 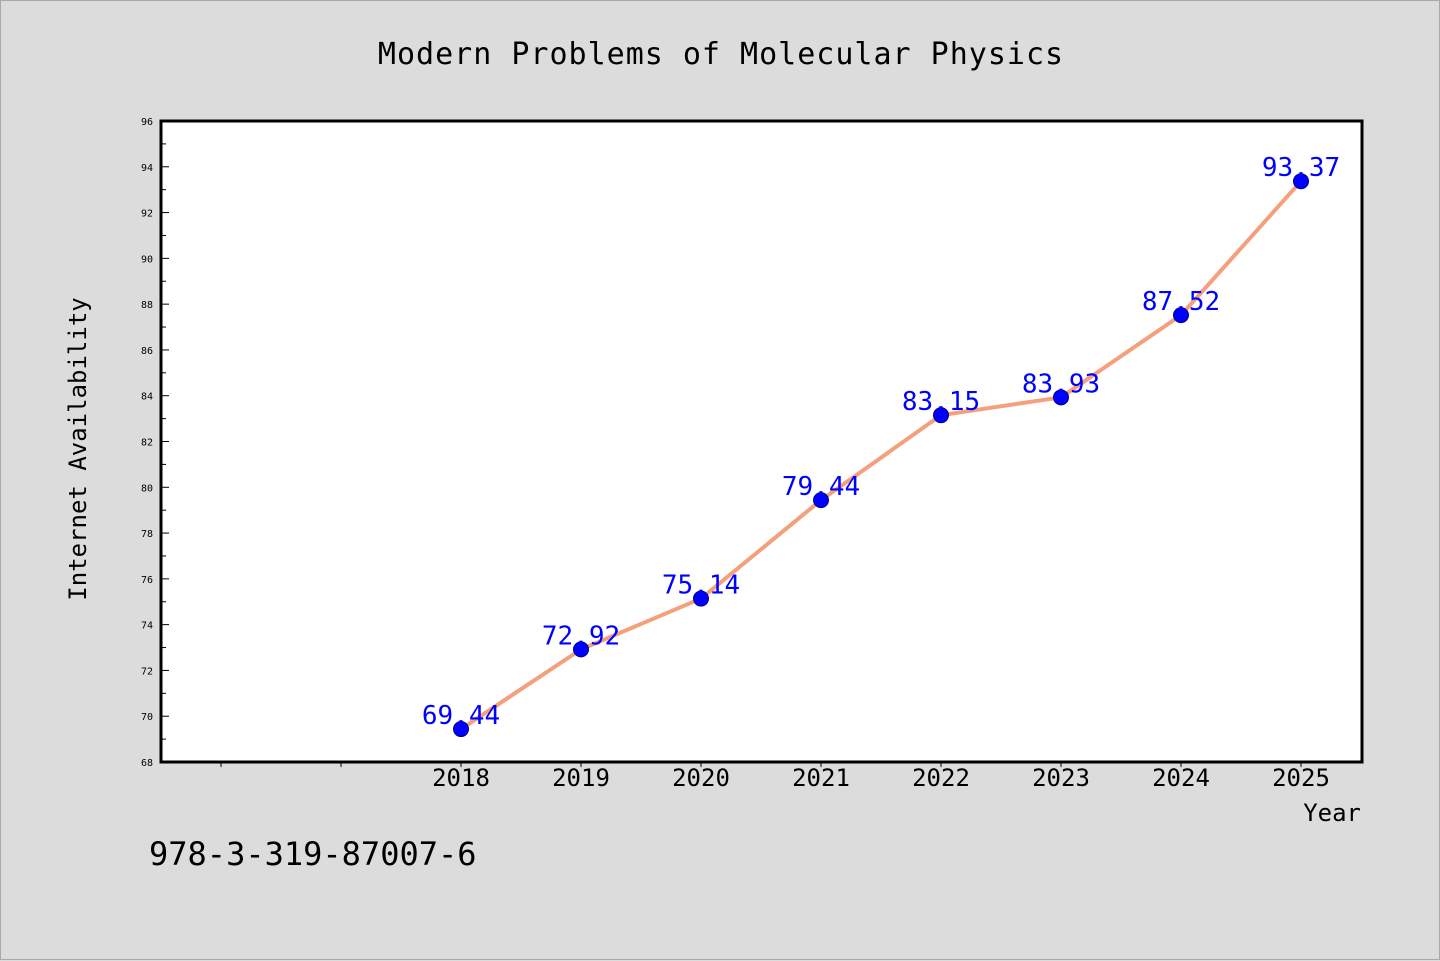 What do you see at coordinates (461, 716) in the screenshot?
I see `data-label: 69.44` at bounding box center [461, 716].